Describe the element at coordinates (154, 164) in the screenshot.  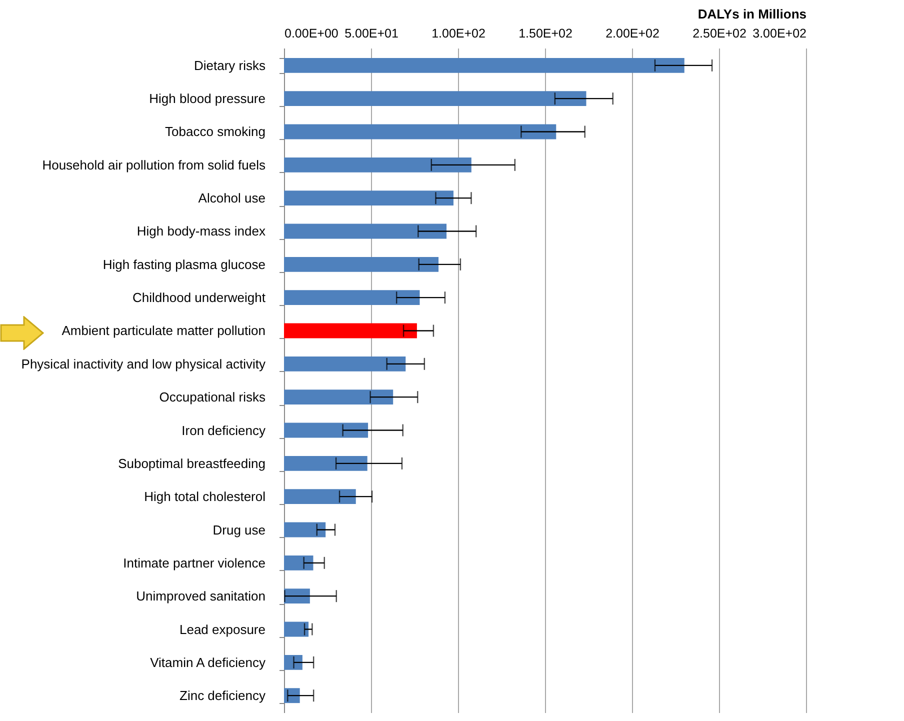
I see `y-tick-label: Household air pollution from solid fuels` at that location.